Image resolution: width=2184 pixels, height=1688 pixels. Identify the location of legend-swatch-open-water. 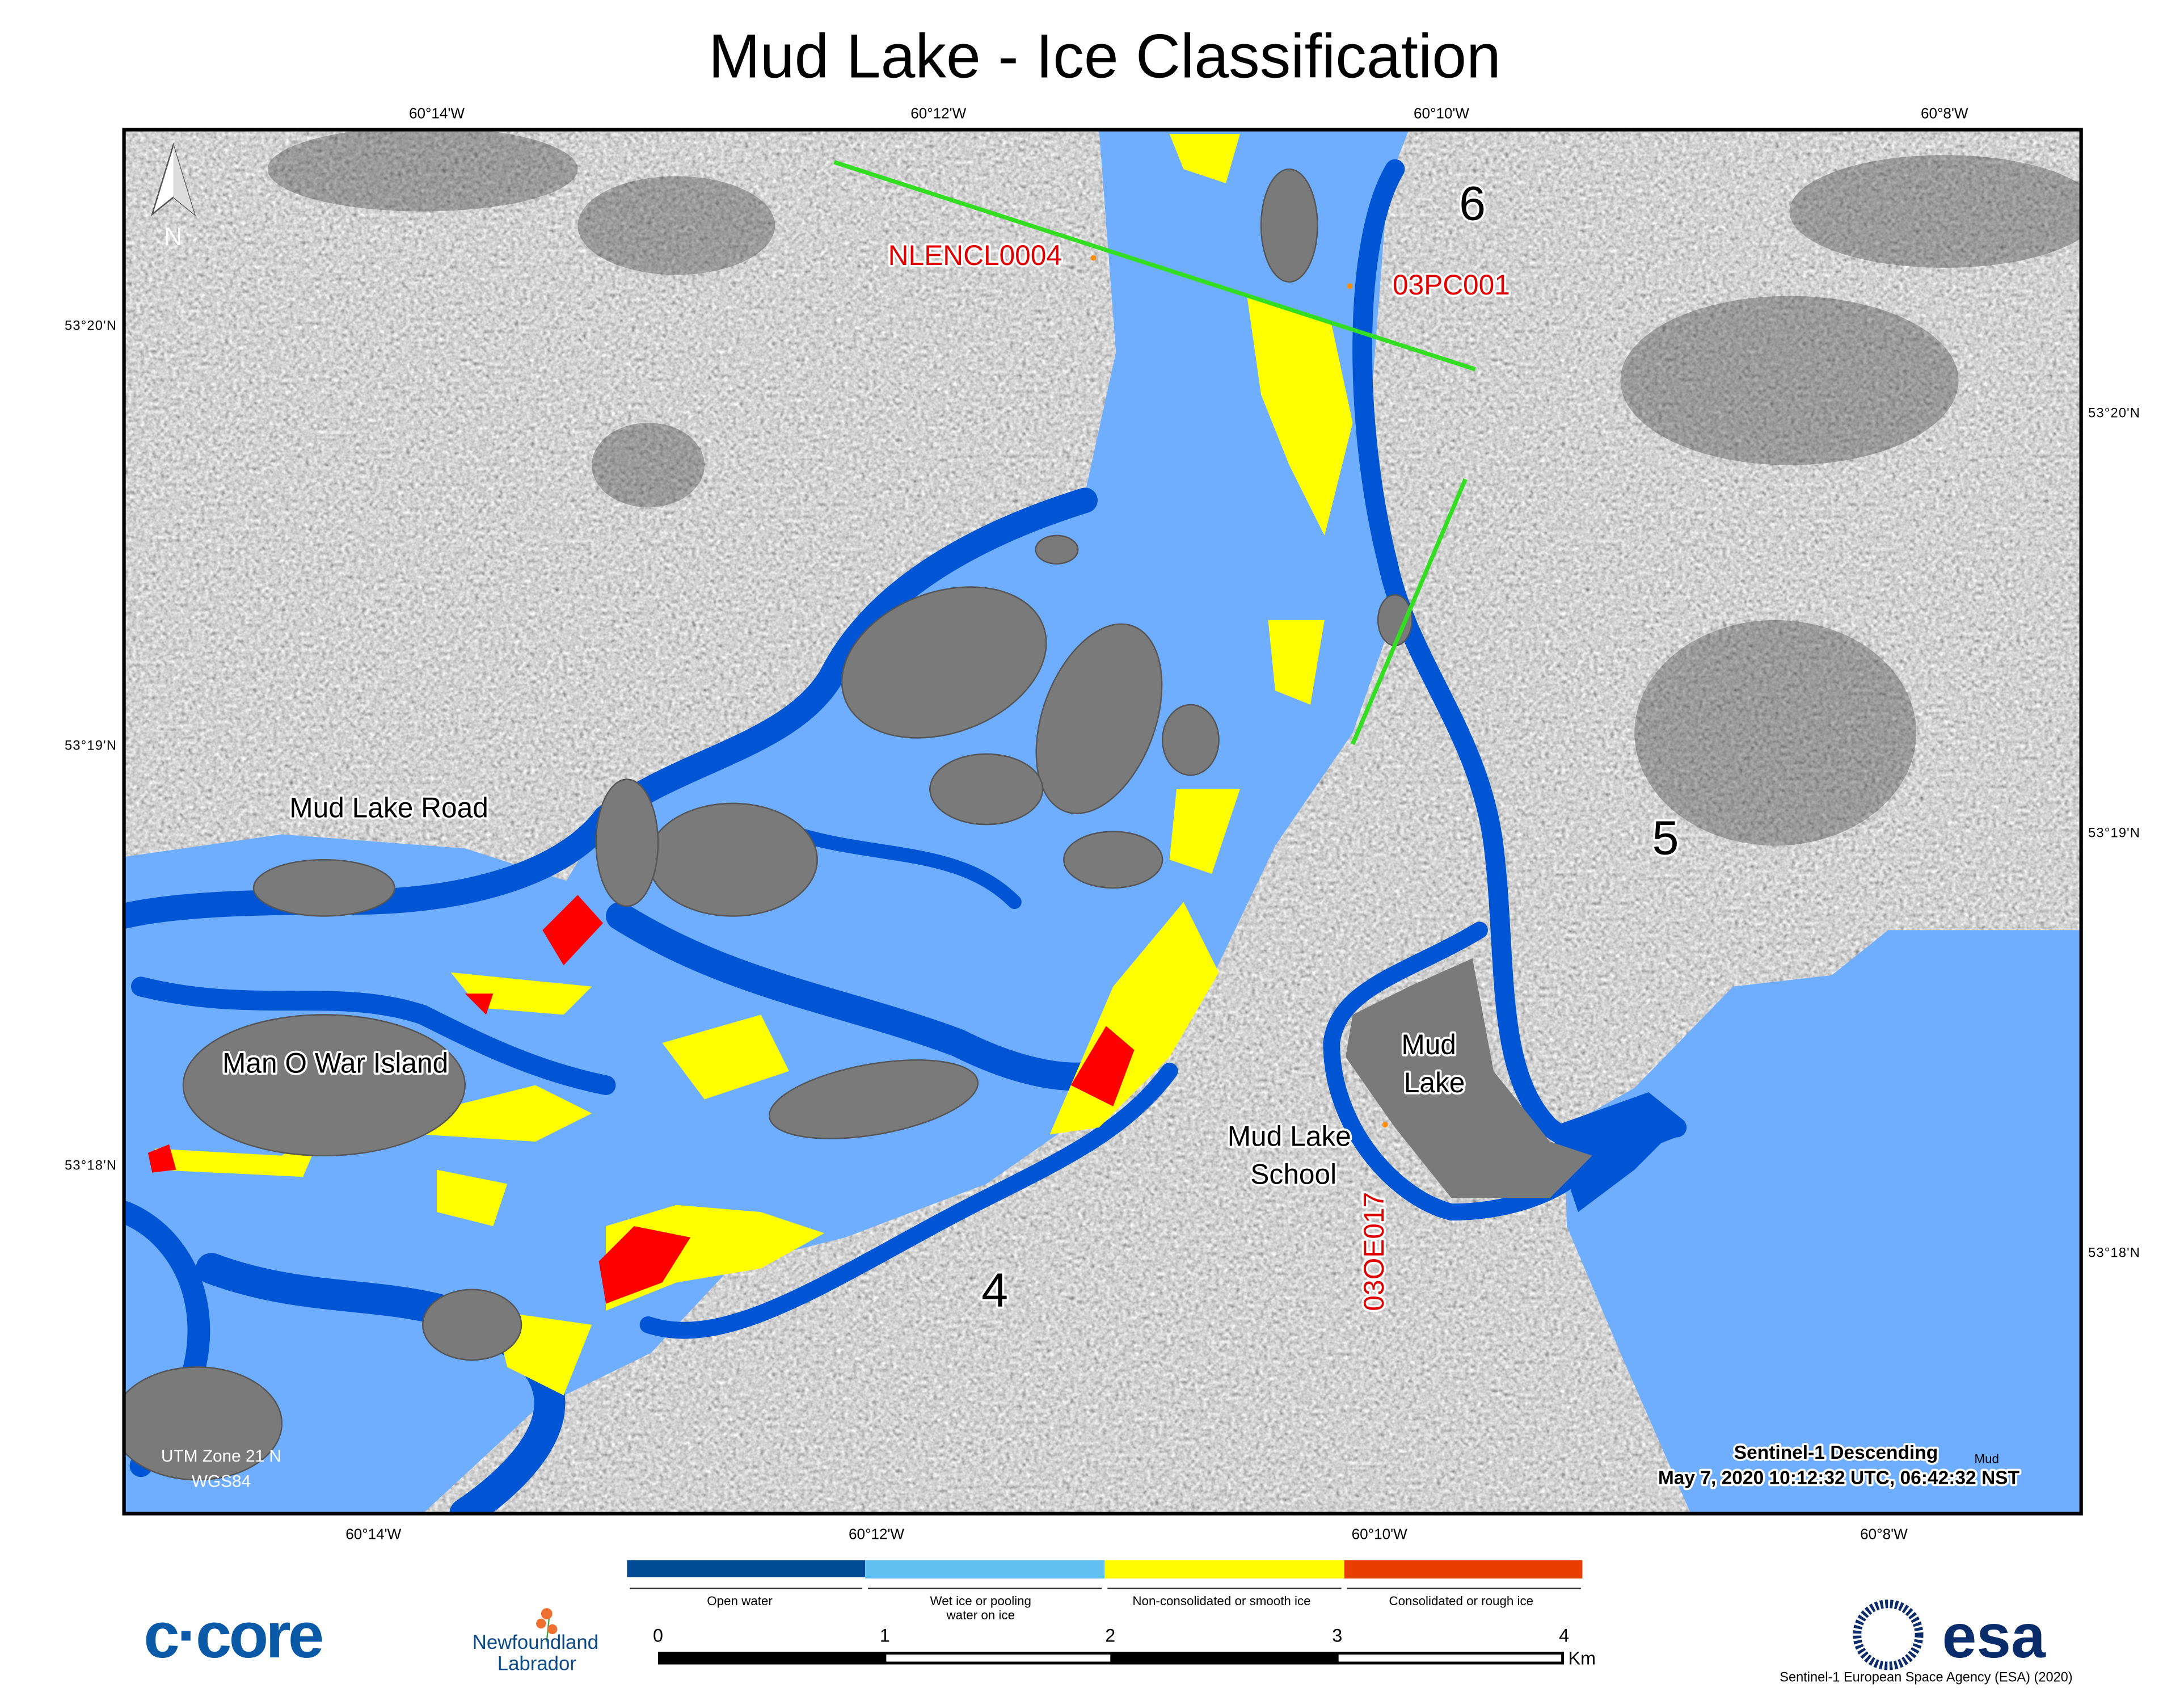
(746, 1568).